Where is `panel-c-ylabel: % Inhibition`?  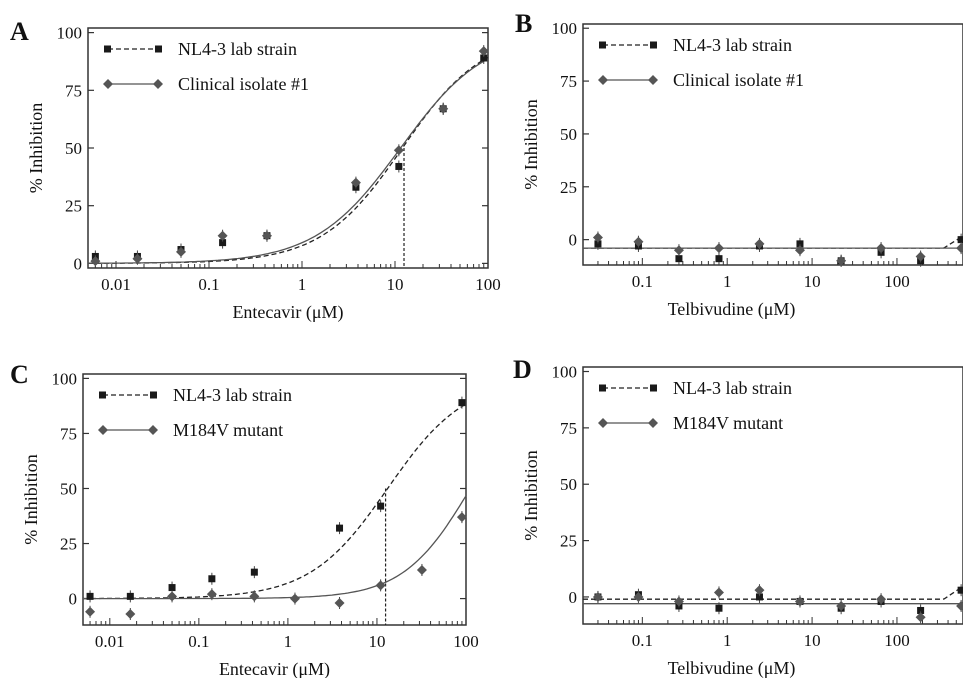 panel-c-ylabel: % Inhibition is located at coordinates (31, 499).